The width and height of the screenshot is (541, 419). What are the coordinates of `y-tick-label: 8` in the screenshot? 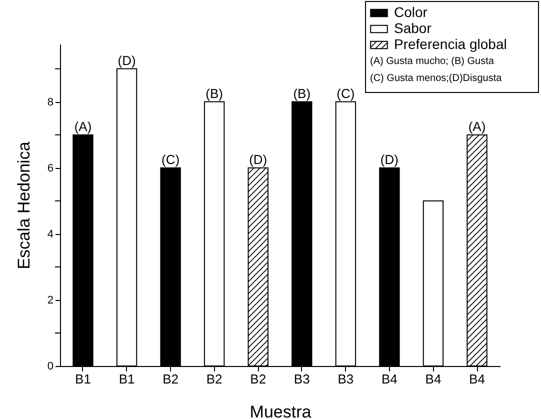 It's located at (50, 102).